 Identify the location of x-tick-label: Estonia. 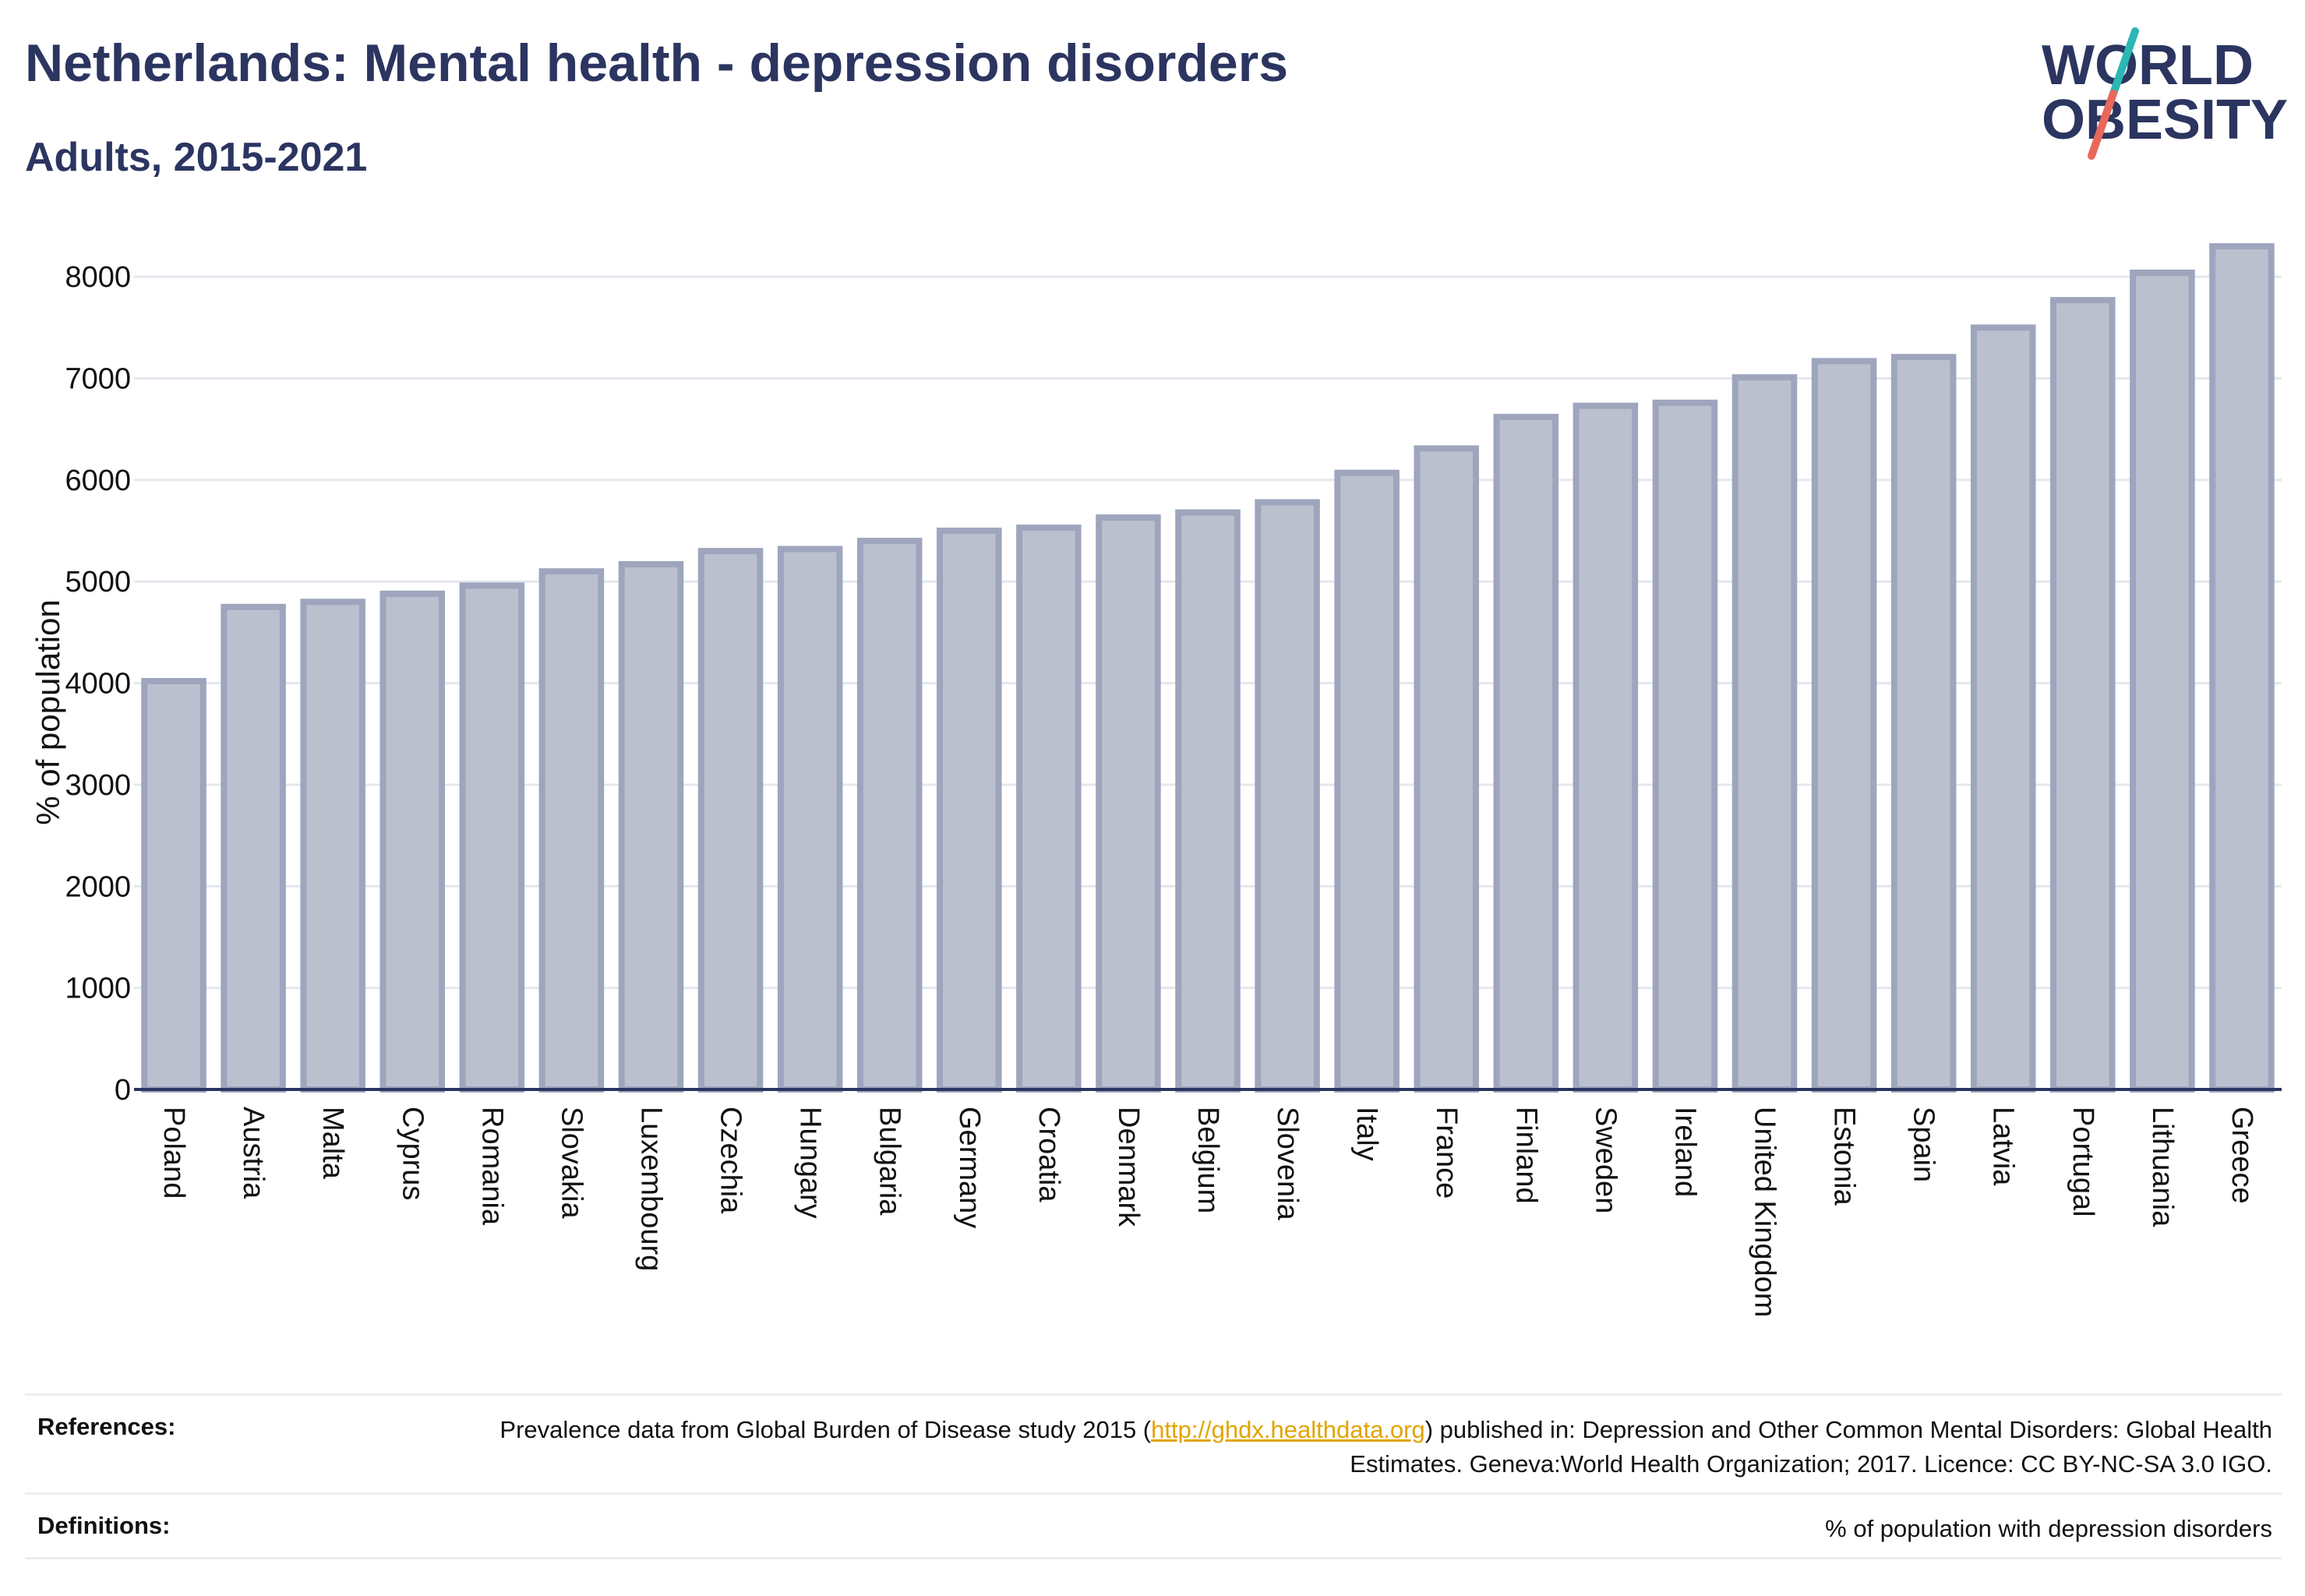
(1844, 1156).